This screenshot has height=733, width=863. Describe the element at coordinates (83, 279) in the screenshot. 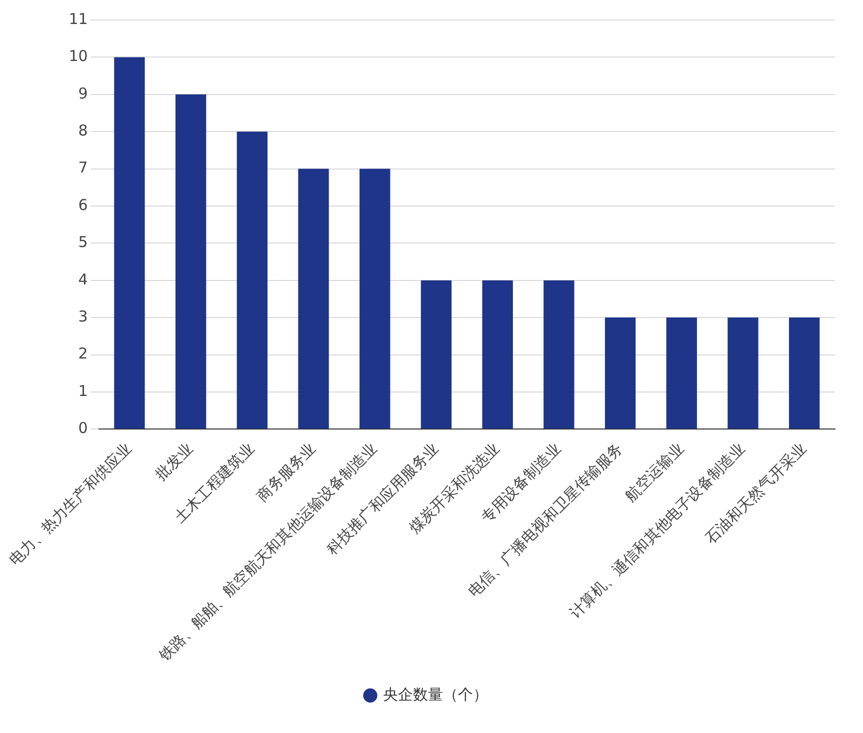

I see `y-tick-label: 4` at that location.